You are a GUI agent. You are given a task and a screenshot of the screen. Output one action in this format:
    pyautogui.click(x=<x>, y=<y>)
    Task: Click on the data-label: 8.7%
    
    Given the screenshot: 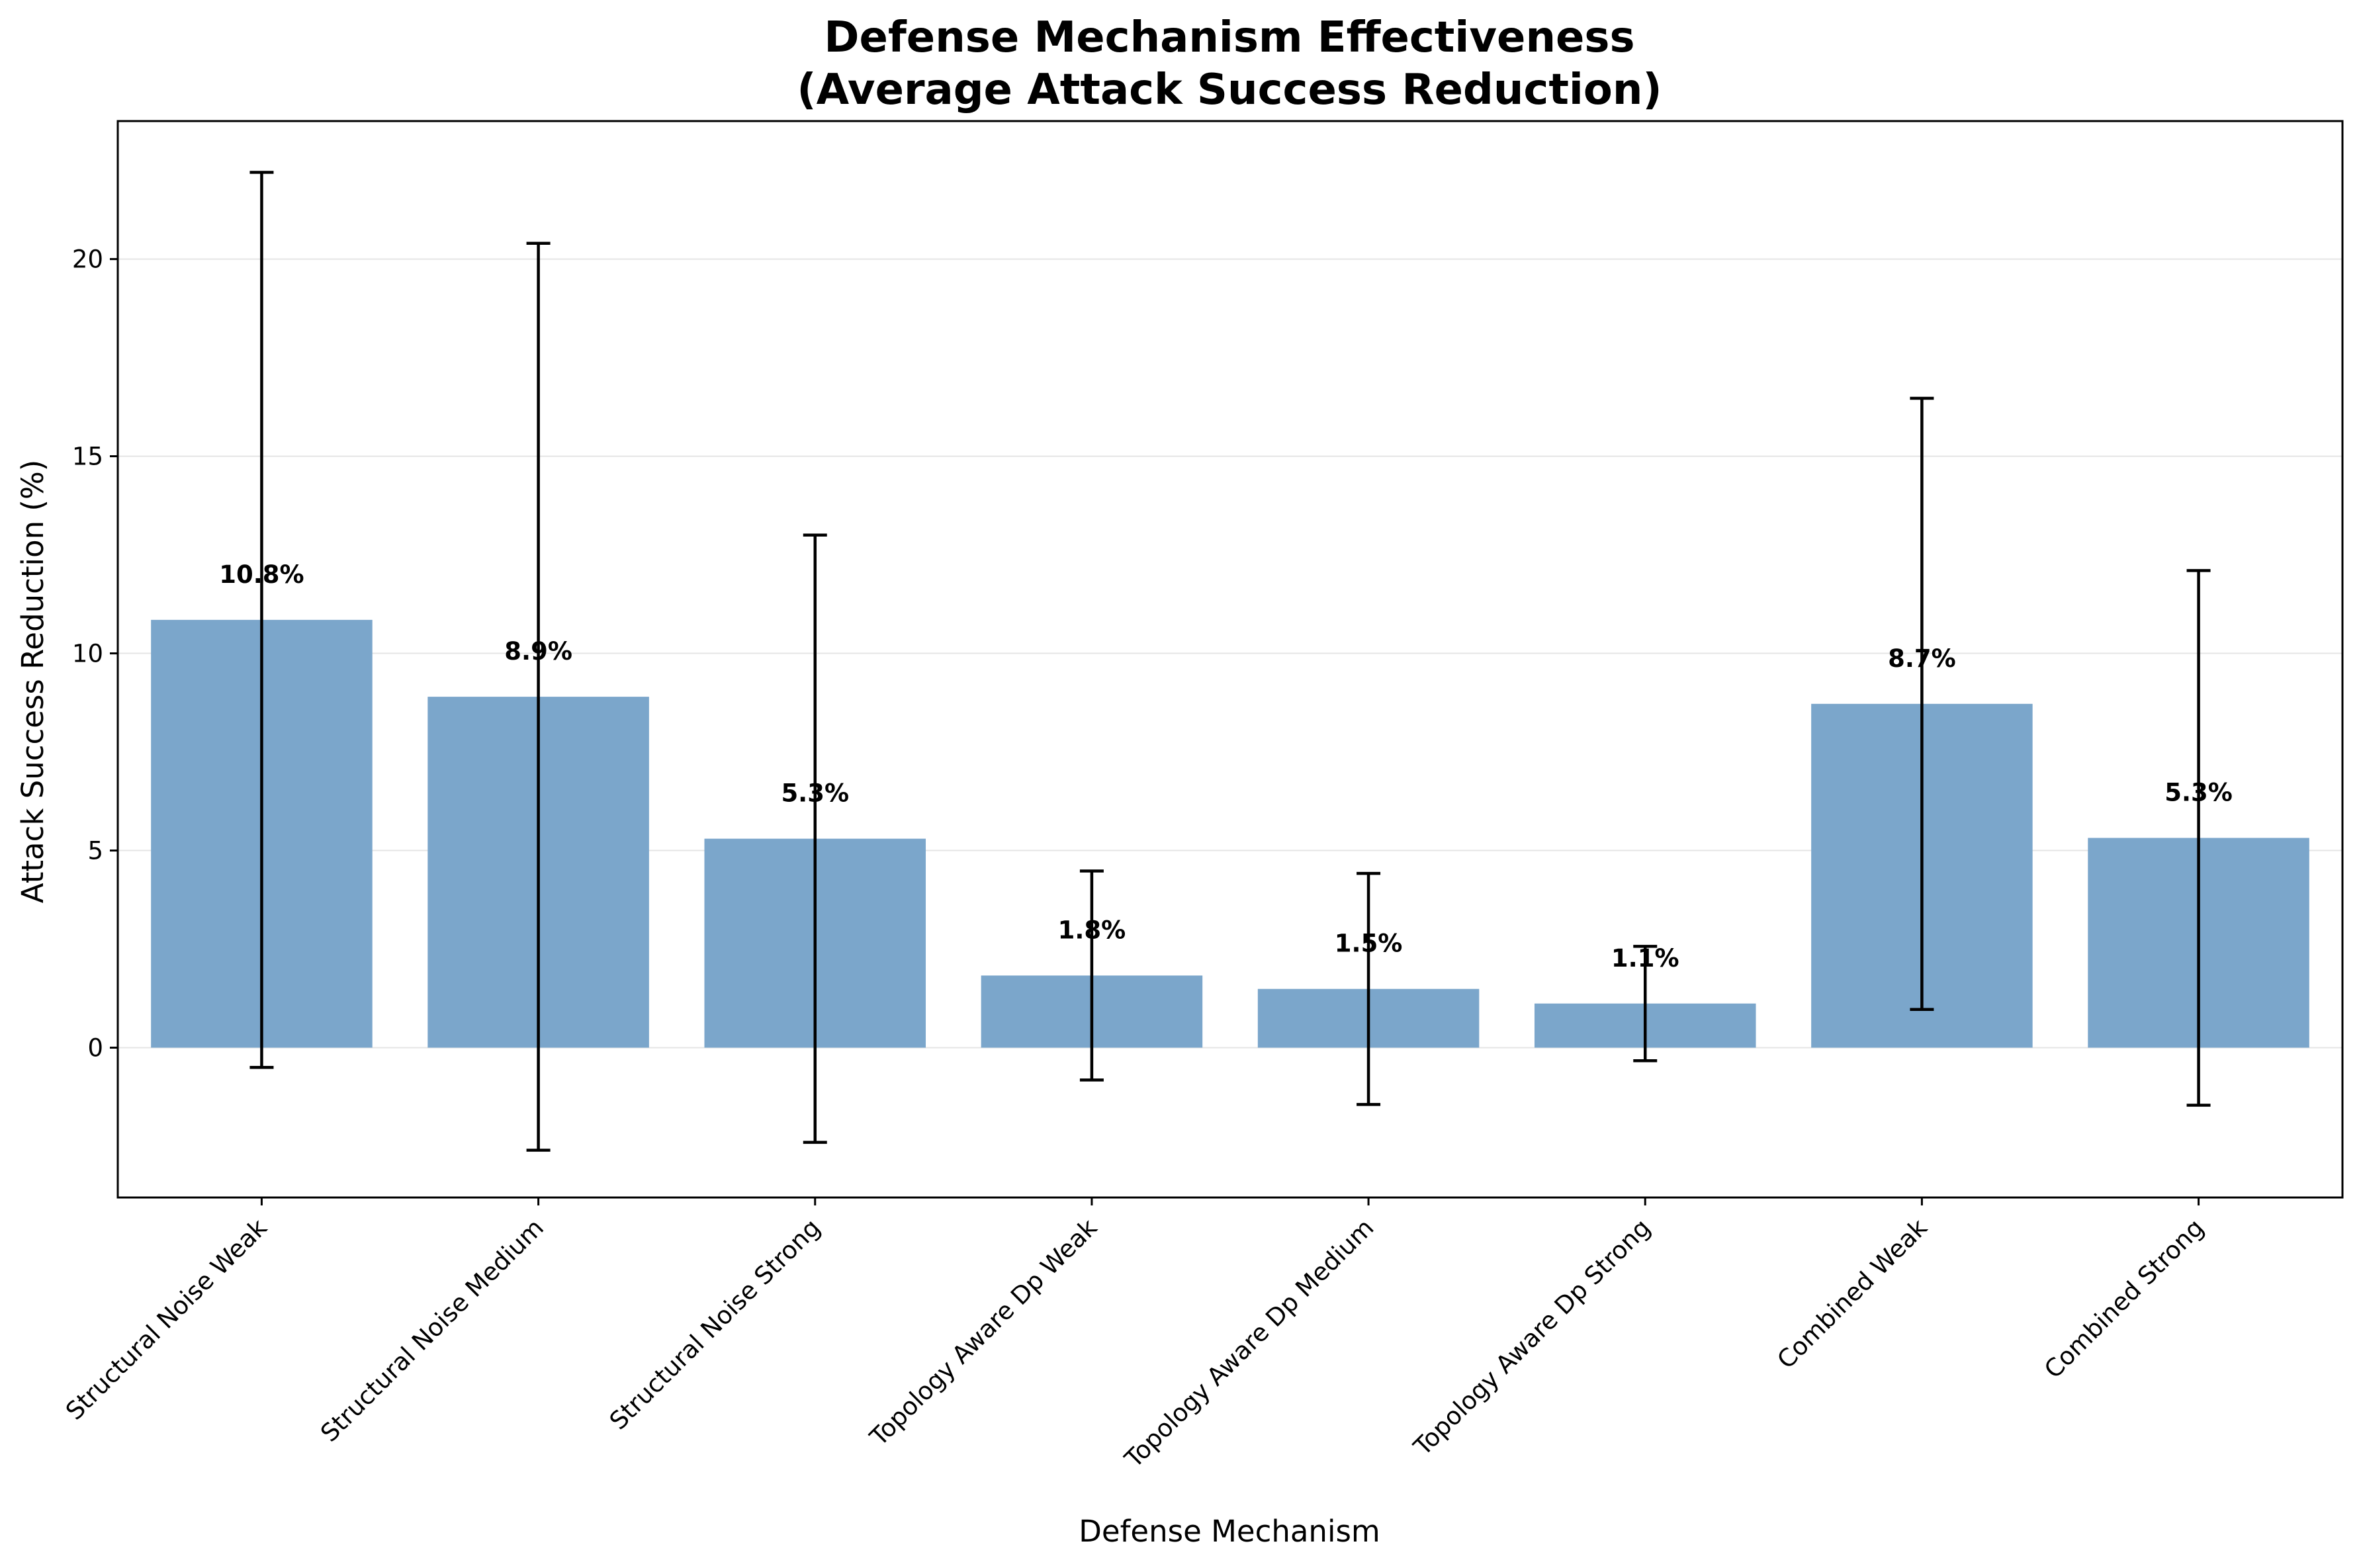 What is the action you would take?
    pyautogui.click(x=1922, y=659)
    